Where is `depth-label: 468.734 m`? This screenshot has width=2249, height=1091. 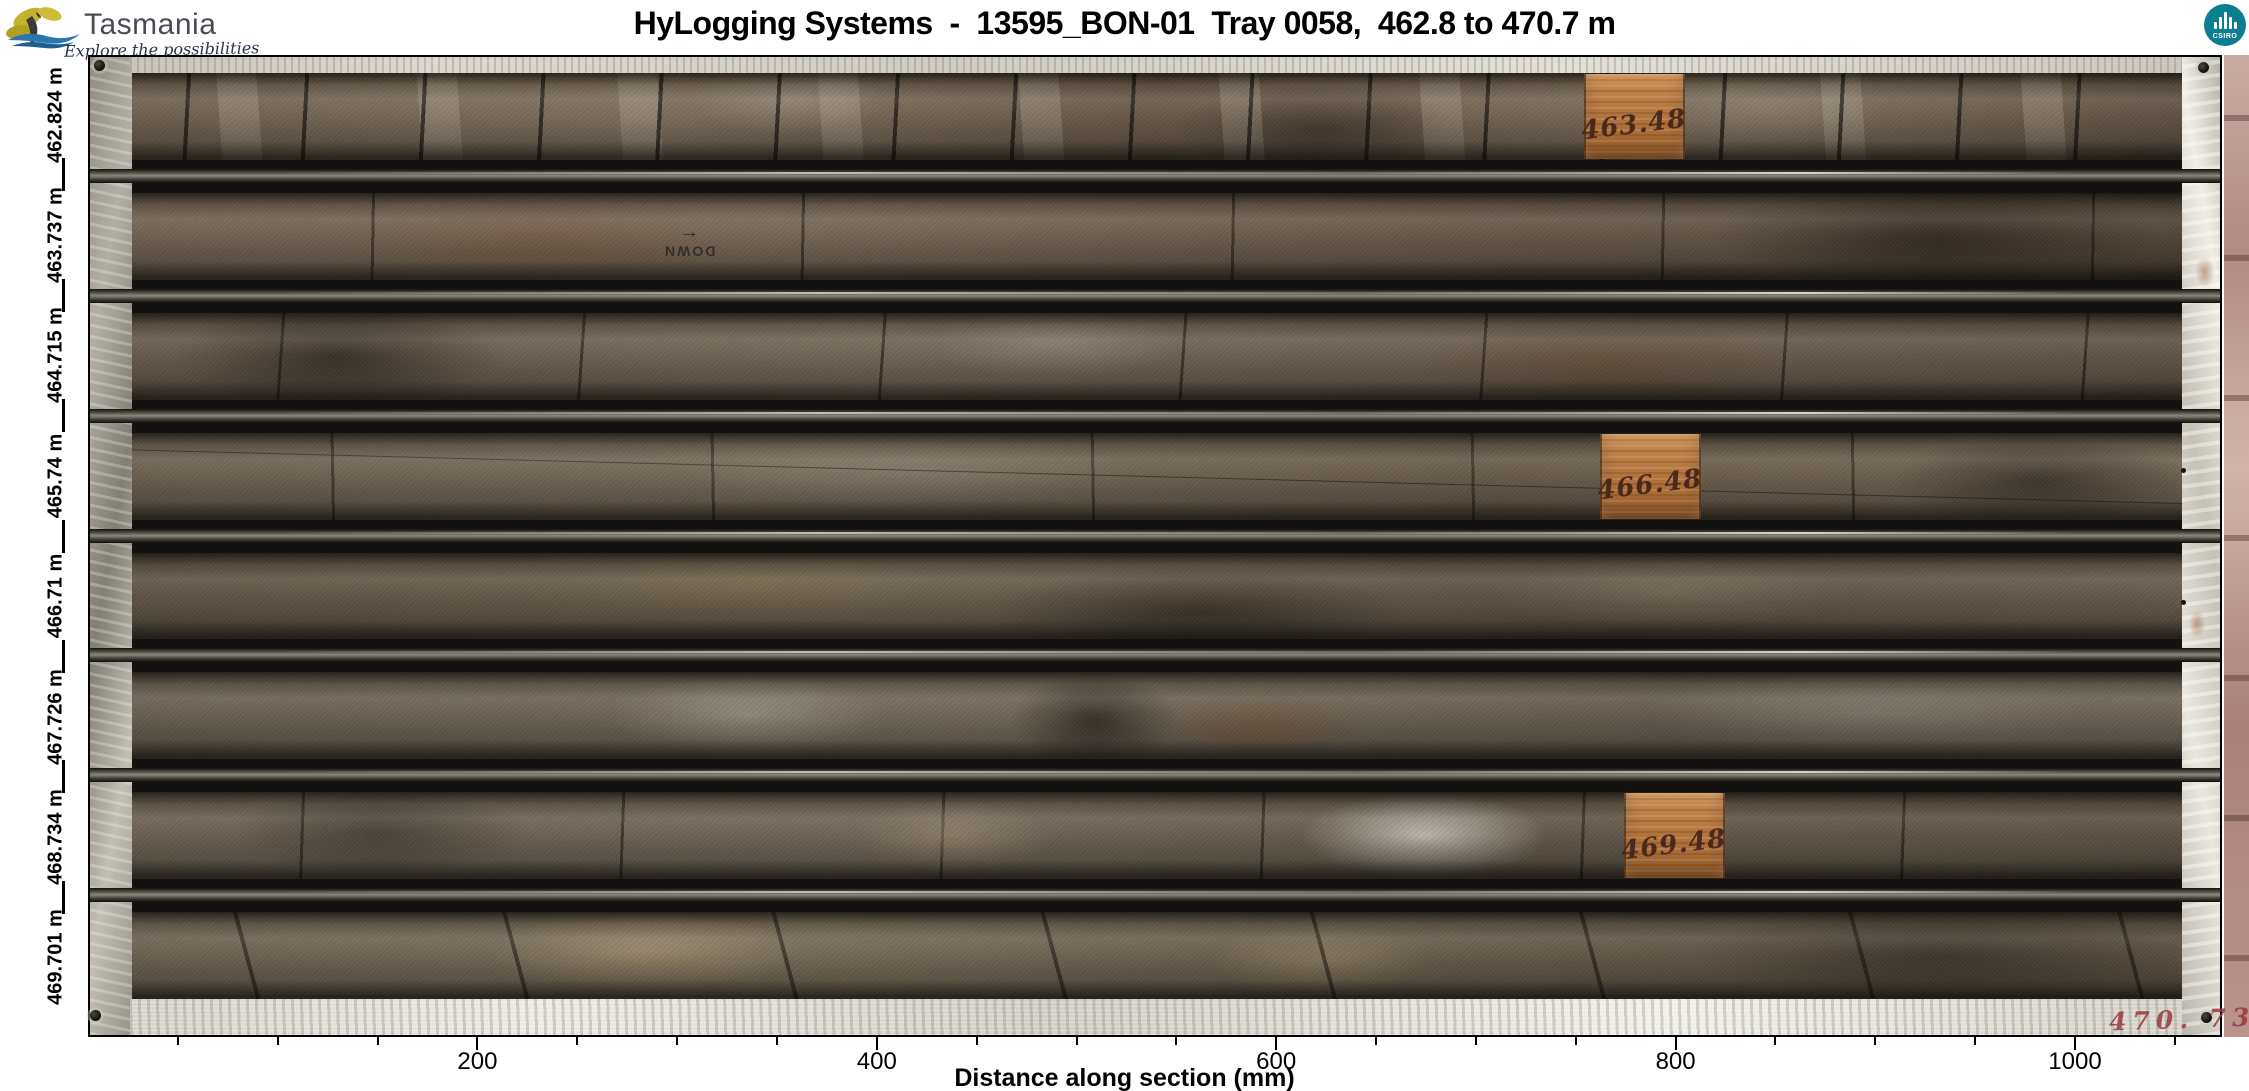 depth-label: 468.734 m is located at coordinates (55, 837).